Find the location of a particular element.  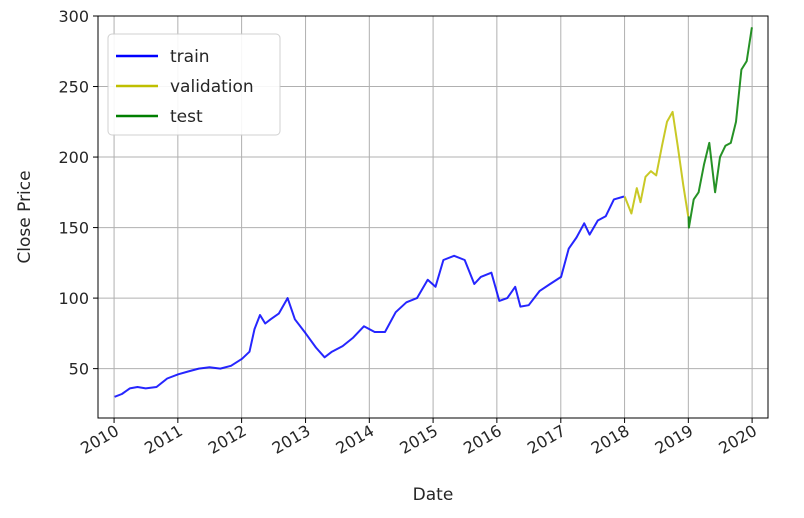

x-tick-label: 2011 is located at coordinates (163, 439).